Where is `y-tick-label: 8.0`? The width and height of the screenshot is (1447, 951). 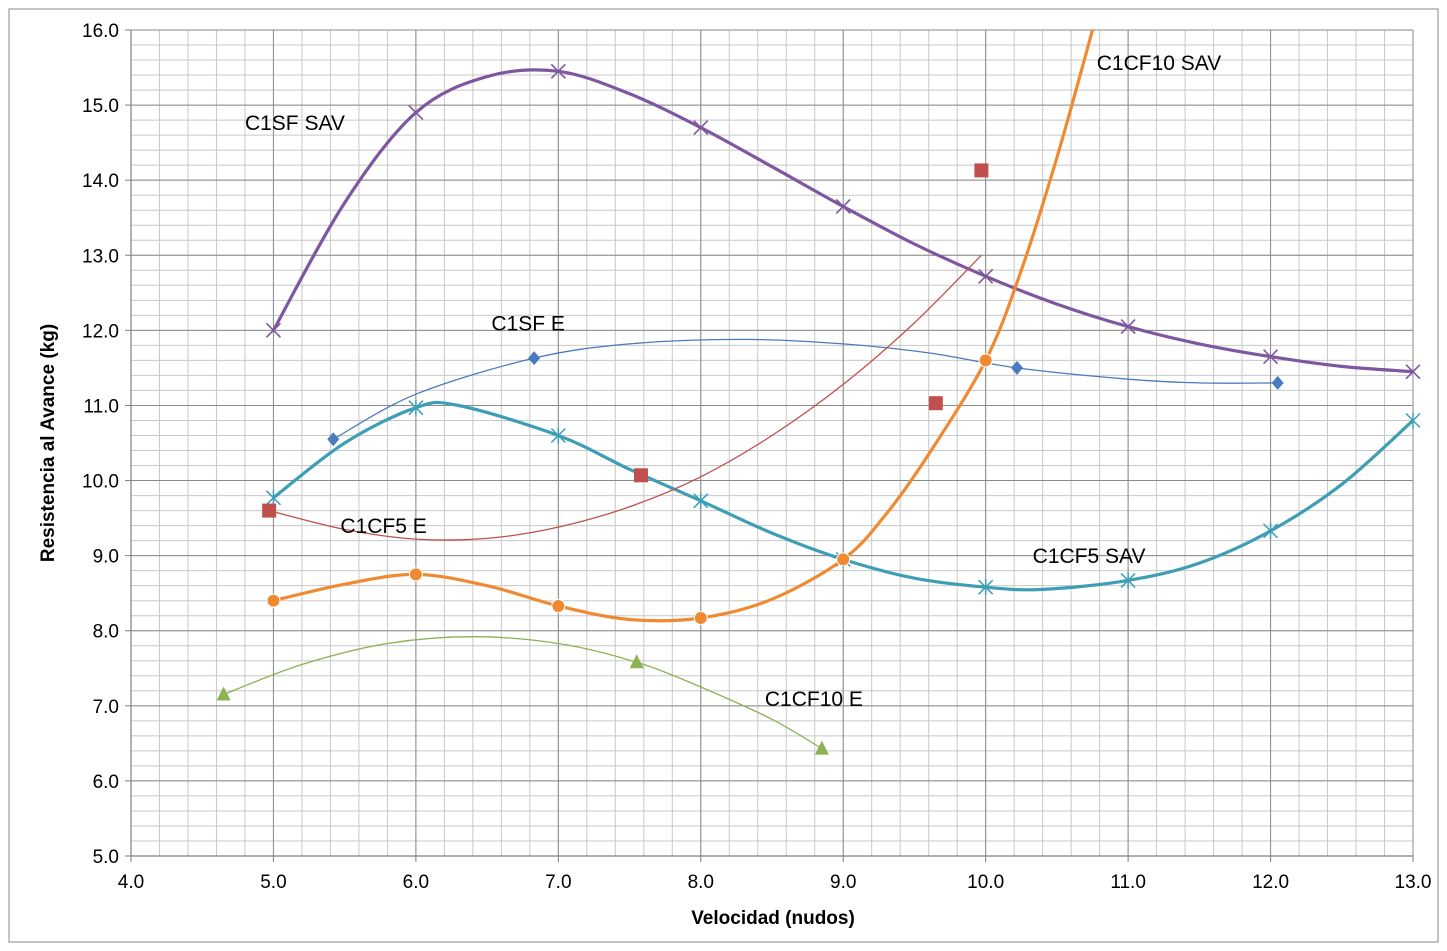
y-tick-label: 8.0 is located at coordinates (106, 632).